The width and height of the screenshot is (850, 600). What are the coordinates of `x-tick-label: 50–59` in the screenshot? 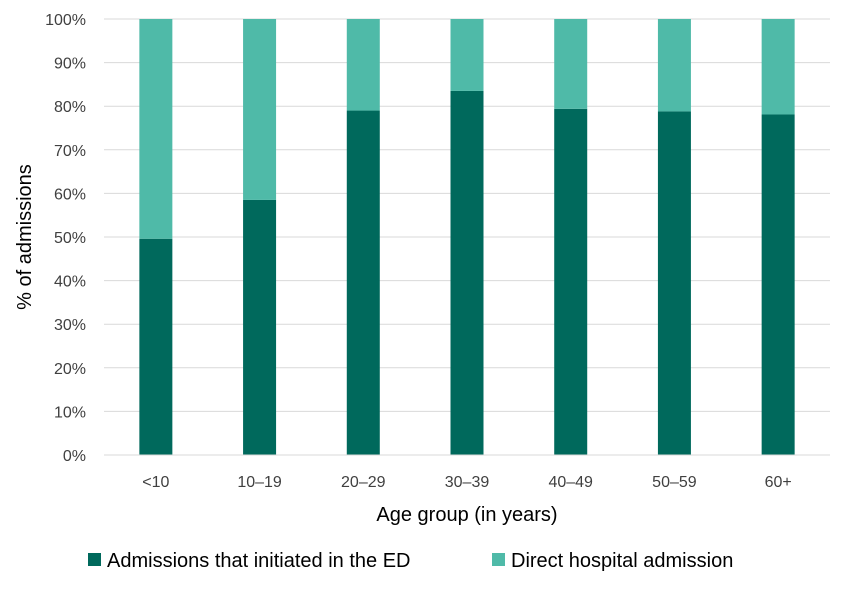 It's located at (674, 482).